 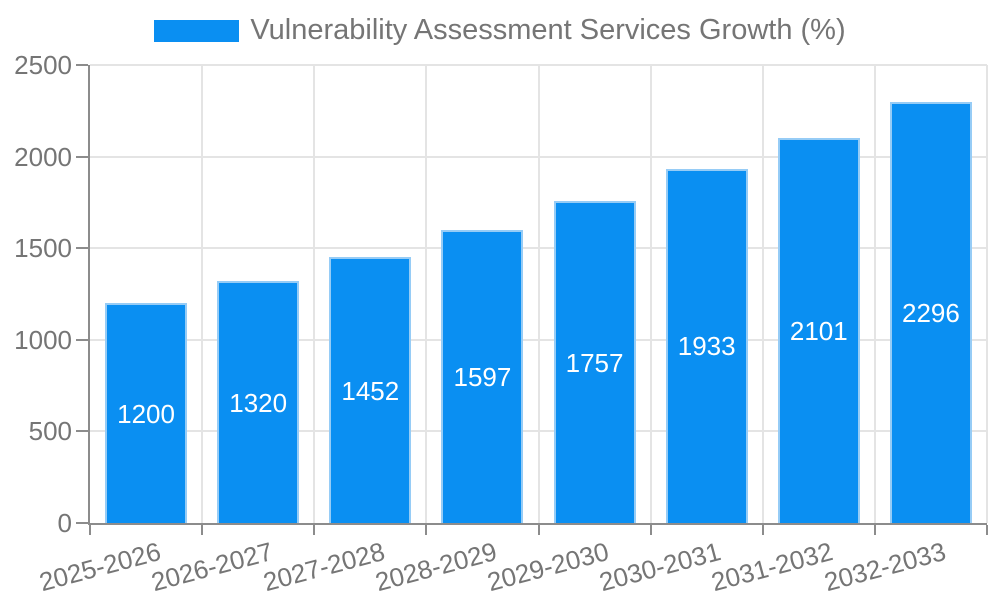 I want to click on y-tick-label: 500, so click(x=50, y=431).